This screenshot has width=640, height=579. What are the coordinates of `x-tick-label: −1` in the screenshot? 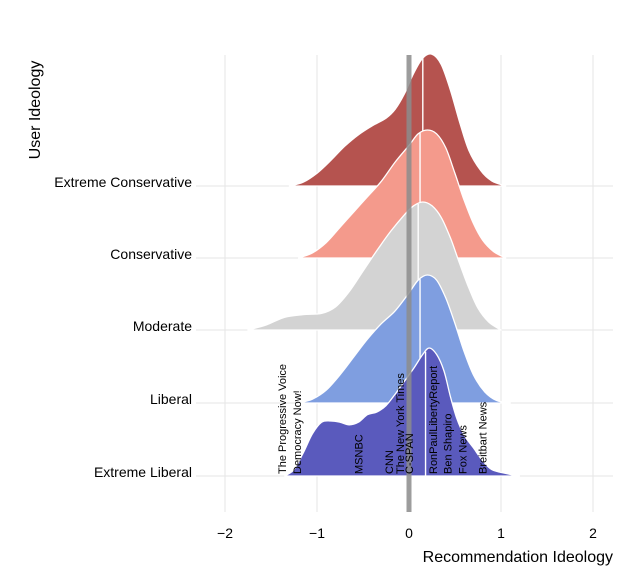 It's located at (317, 533).